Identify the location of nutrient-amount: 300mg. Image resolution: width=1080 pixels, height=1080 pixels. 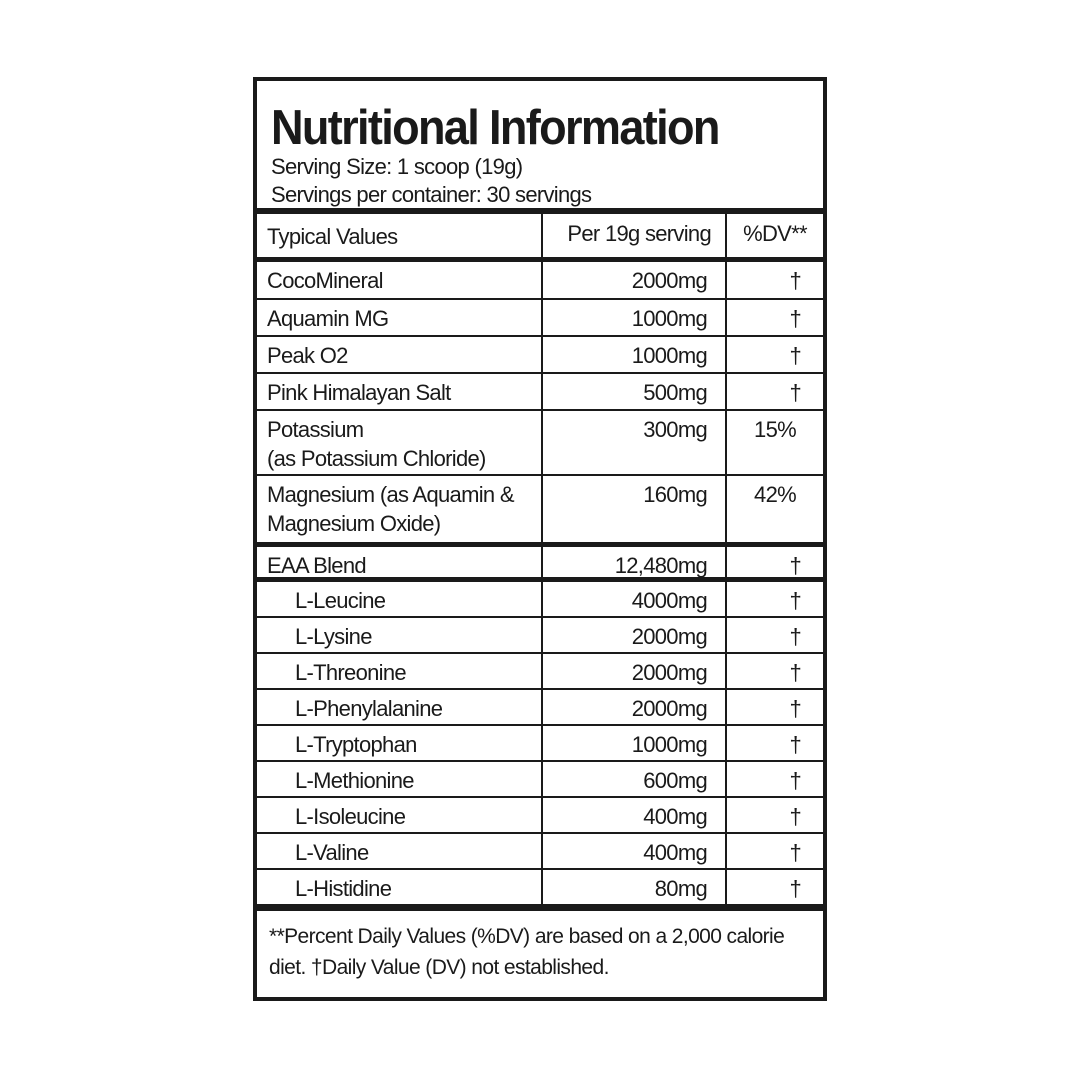
(635, 442).